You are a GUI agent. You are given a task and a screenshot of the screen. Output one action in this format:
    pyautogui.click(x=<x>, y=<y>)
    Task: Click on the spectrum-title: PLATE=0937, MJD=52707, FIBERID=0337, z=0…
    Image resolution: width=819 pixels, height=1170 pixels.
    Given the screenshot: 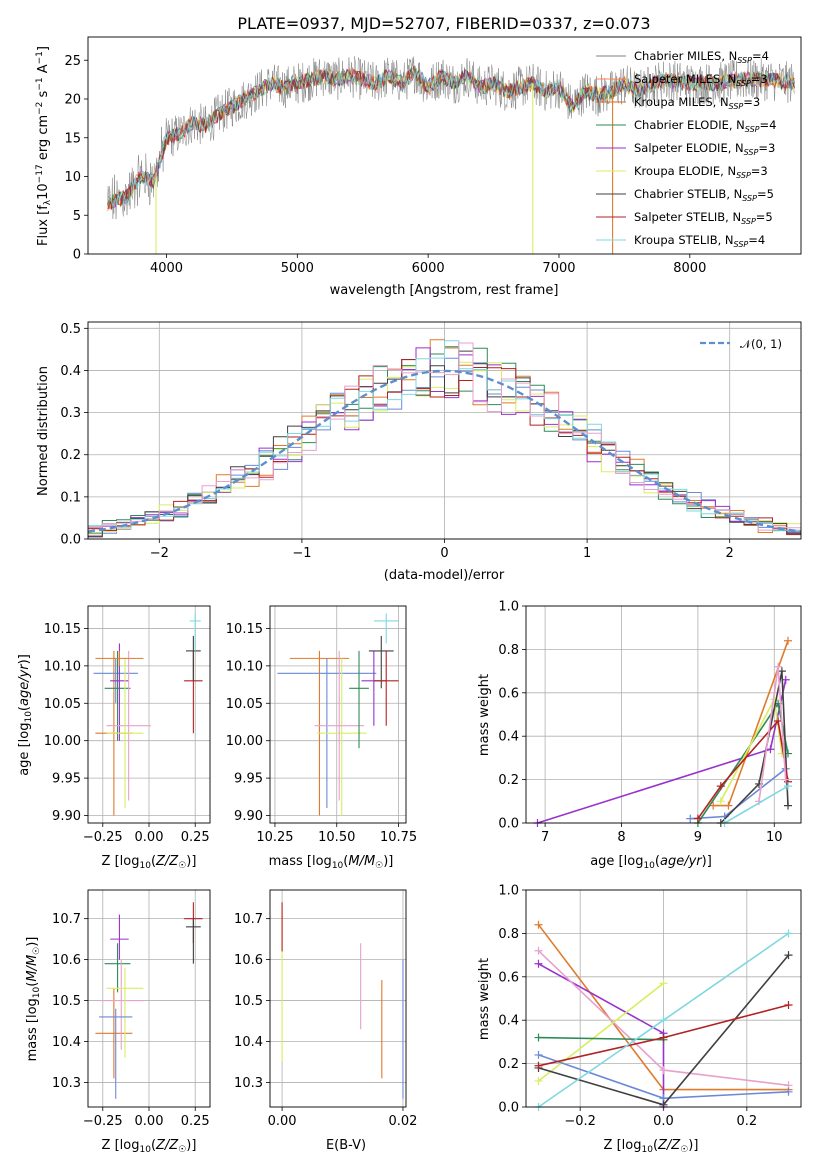 What is the action you would take?
    pyautogui.click(x=443, y=23)
    